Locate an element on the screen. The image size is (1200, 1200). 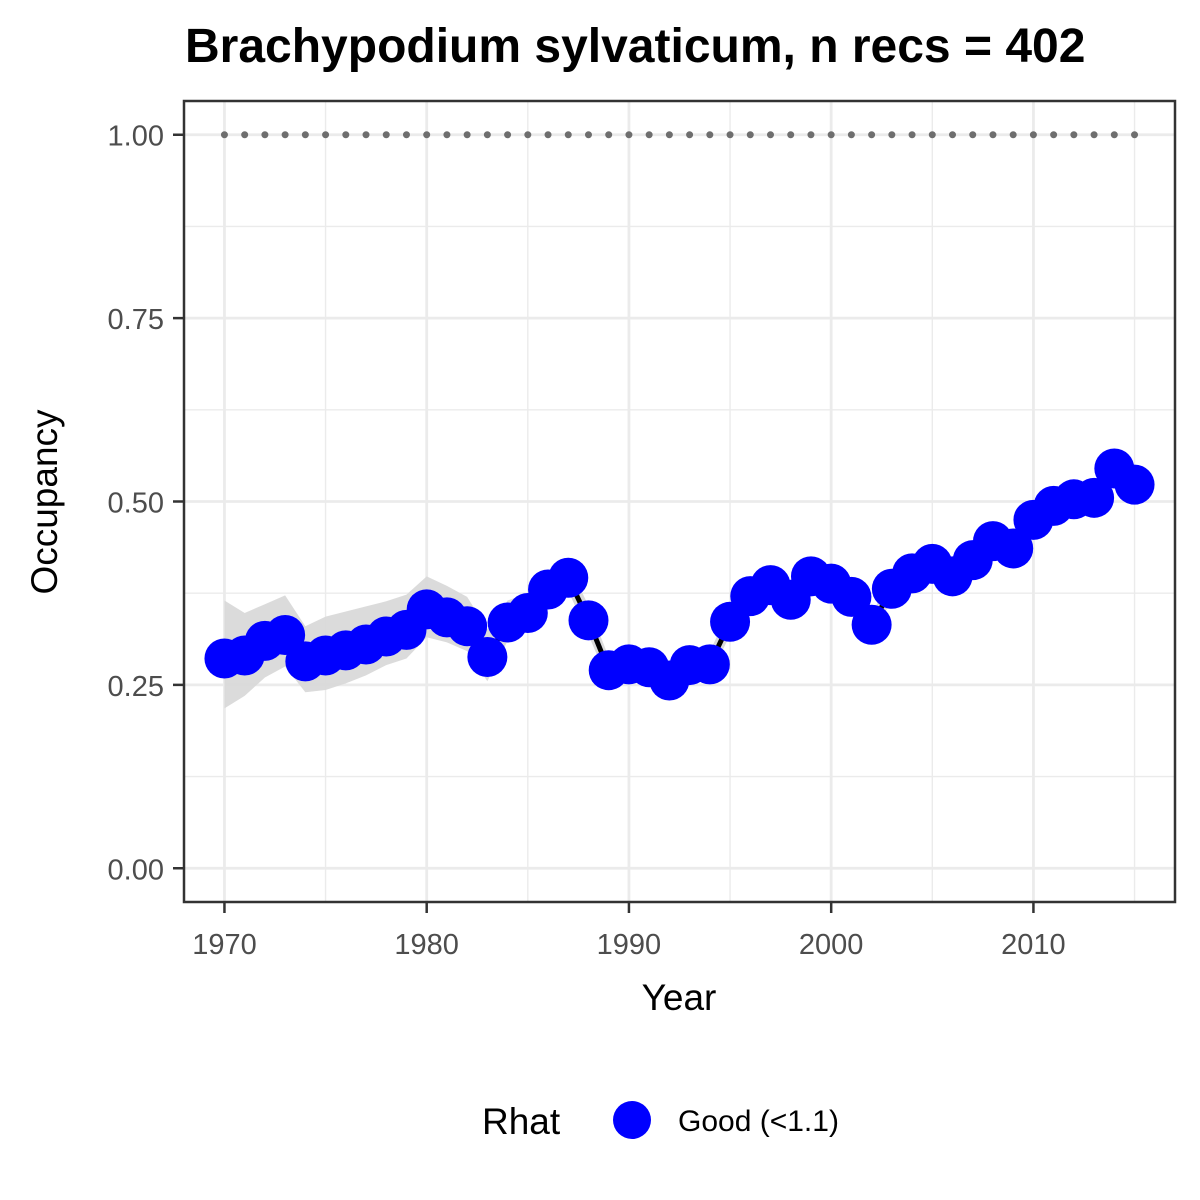
x-axis: 1970 1980 1990 2000 2010 is located at coordinates (629, 931).